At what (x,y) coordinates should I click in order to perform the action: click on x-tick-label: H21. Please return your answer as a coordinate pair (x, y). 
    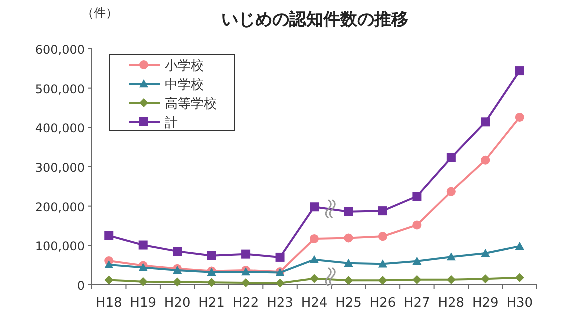
    Looking at the image, I should click on (211, 303).